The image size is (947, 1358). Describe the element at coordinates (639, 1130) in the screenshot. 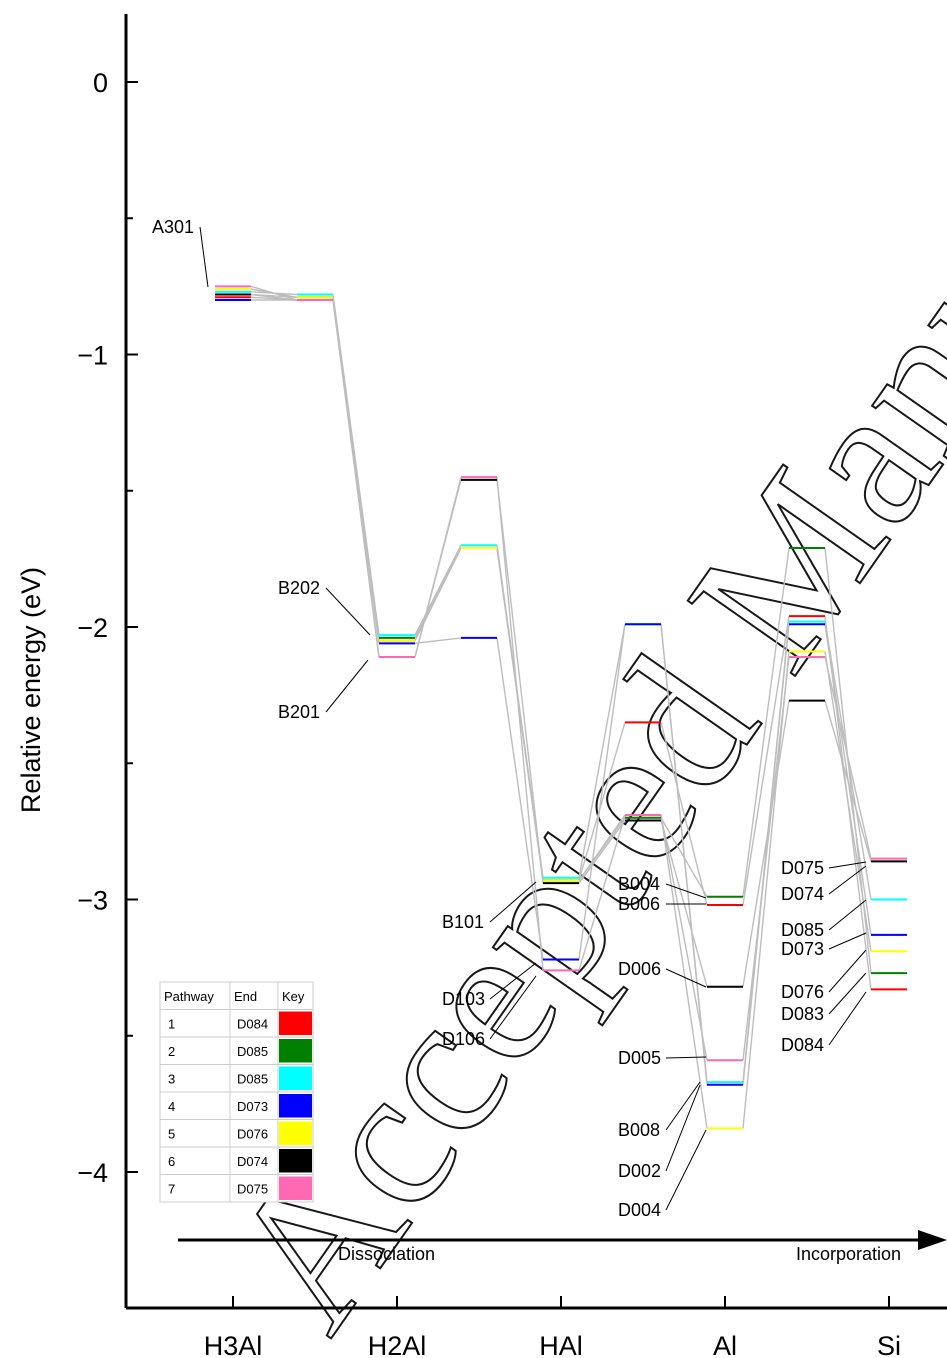

I see `annotation-label: B008` at that location.